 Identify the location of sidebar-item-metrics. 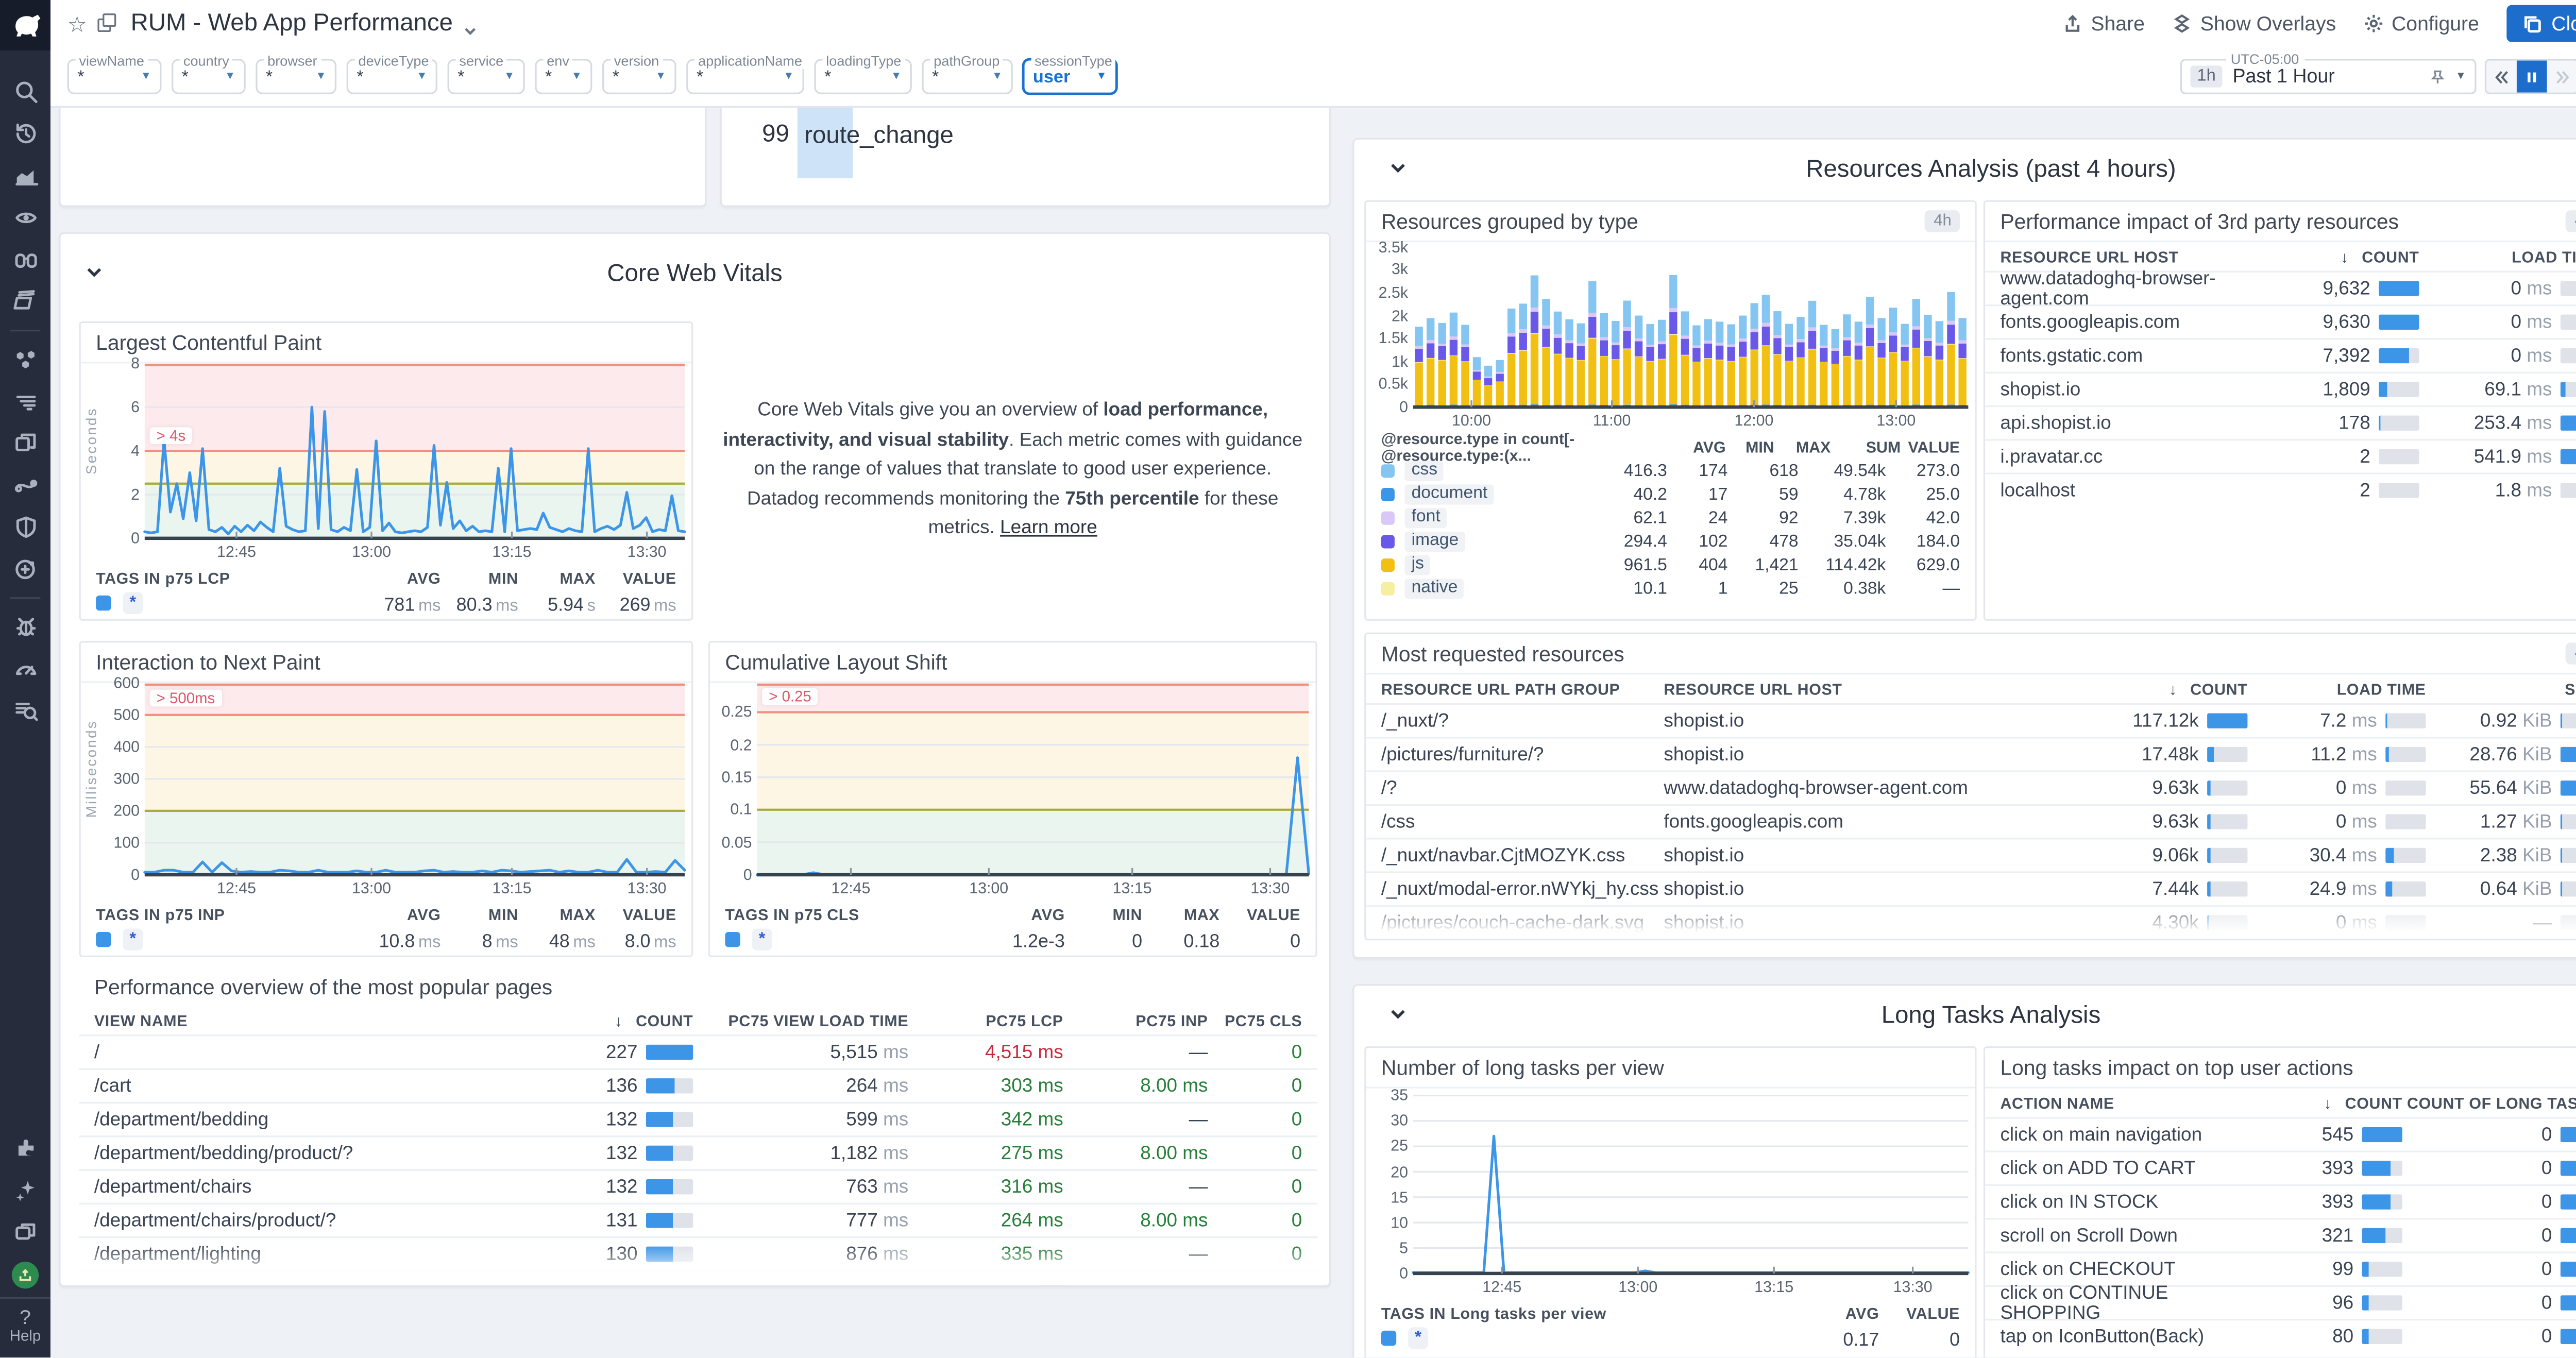
(25, 176).